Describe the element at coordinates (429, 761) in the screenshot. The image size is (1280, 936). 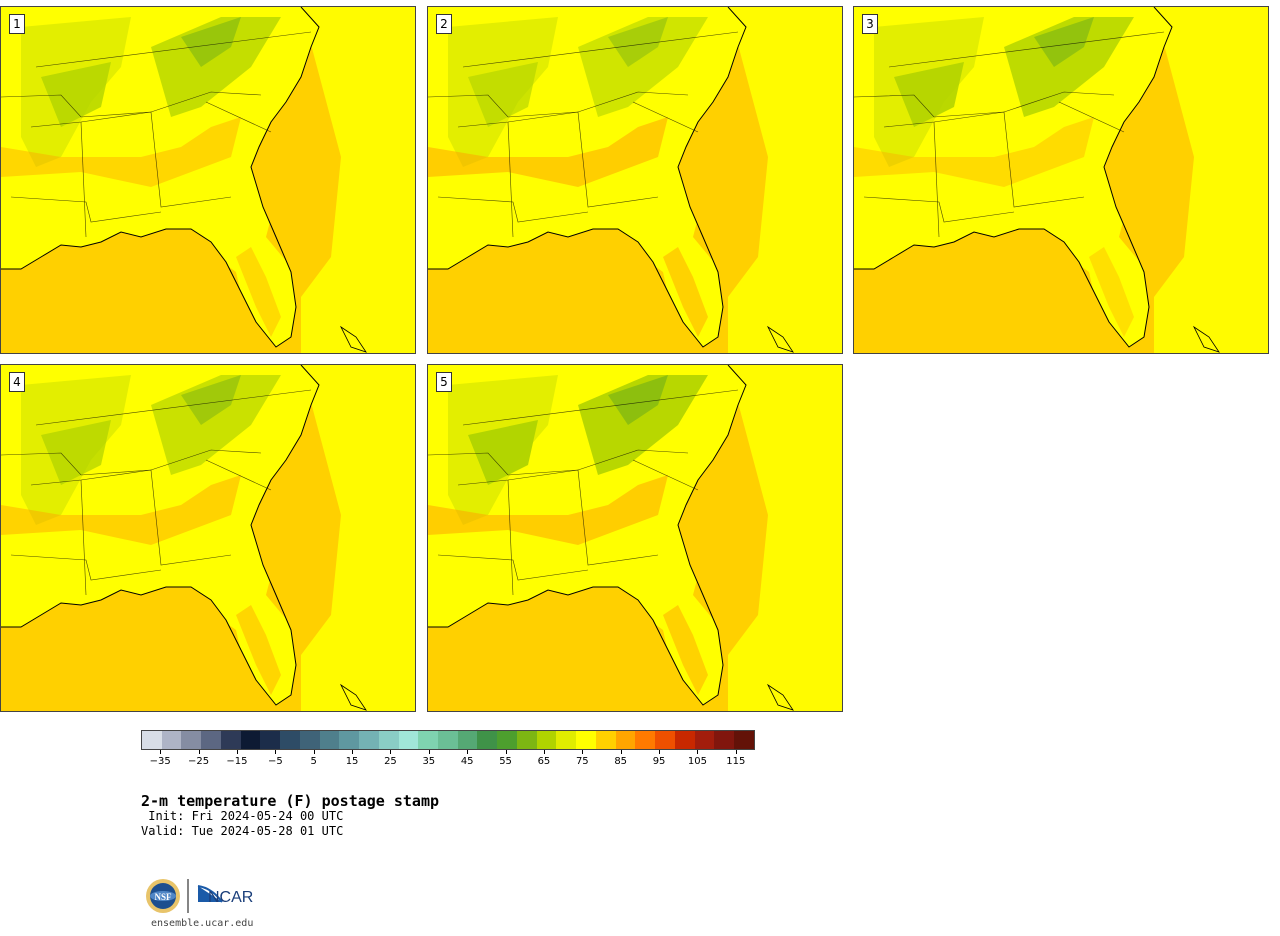
I see `colorbar-tick-label: 35` at that location.